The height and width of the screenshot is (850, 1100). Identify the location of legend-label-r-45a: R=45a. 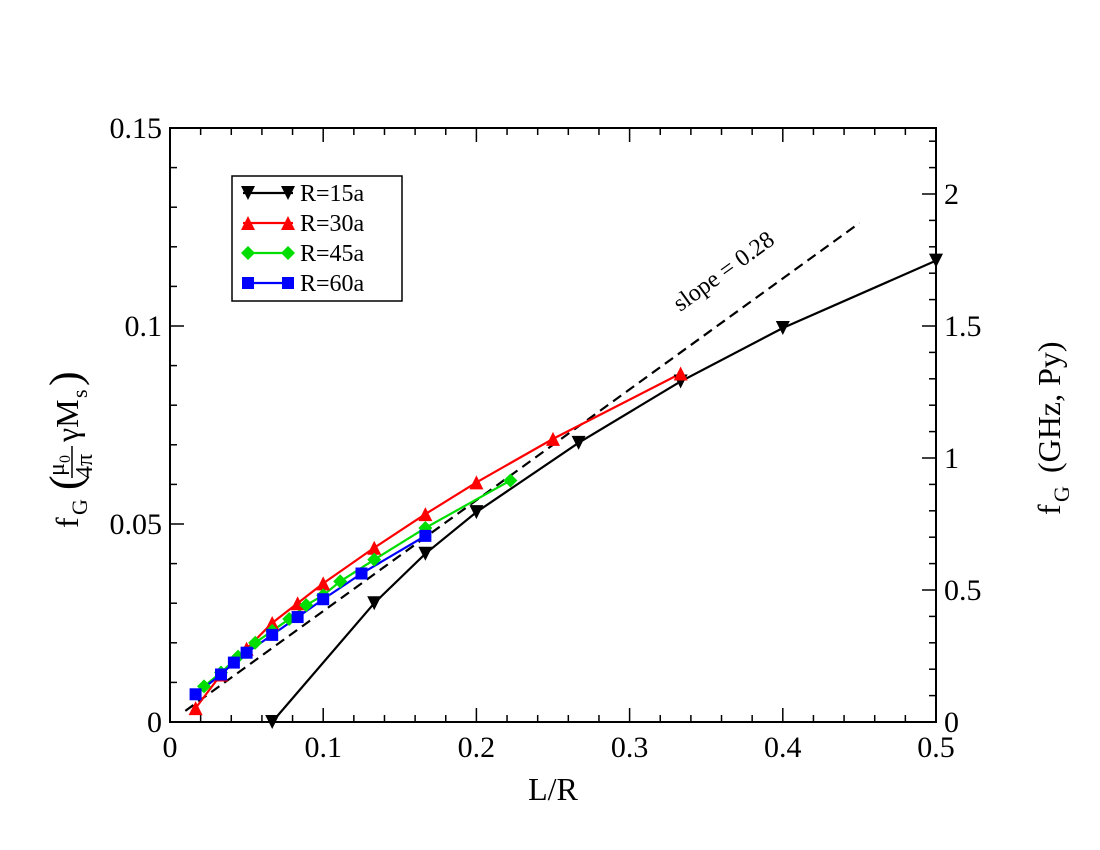
(332, 254).